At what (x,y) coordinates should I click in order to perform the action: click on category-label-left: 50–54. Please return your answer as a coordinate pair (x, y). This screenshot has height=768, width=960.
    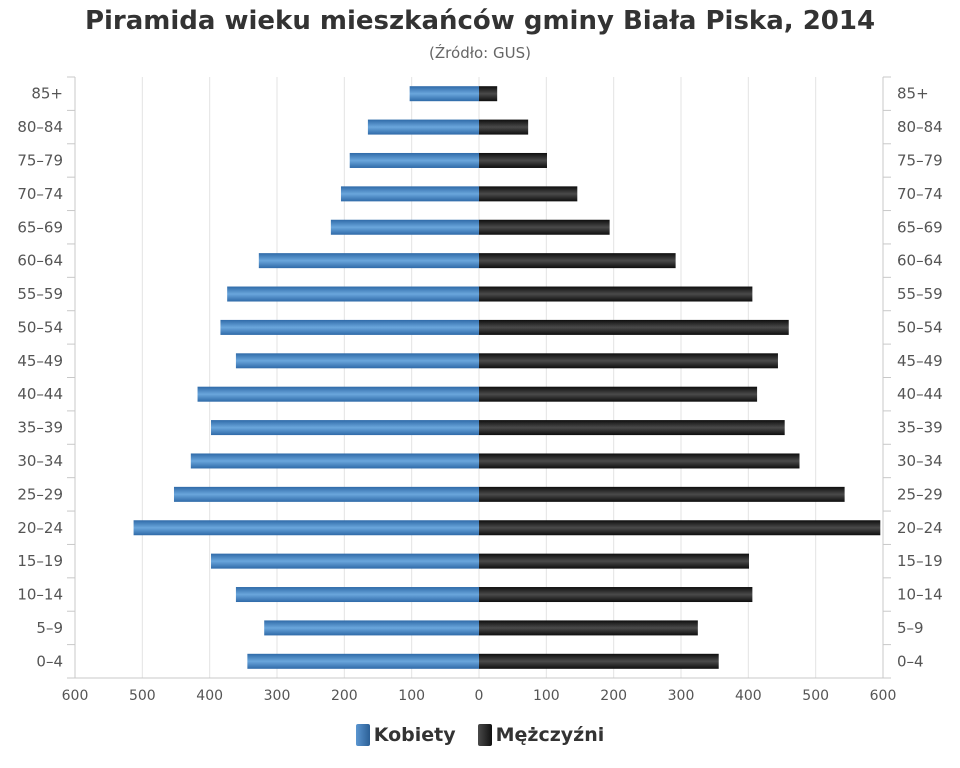
    Looking at the image, I should click on (40, 327).